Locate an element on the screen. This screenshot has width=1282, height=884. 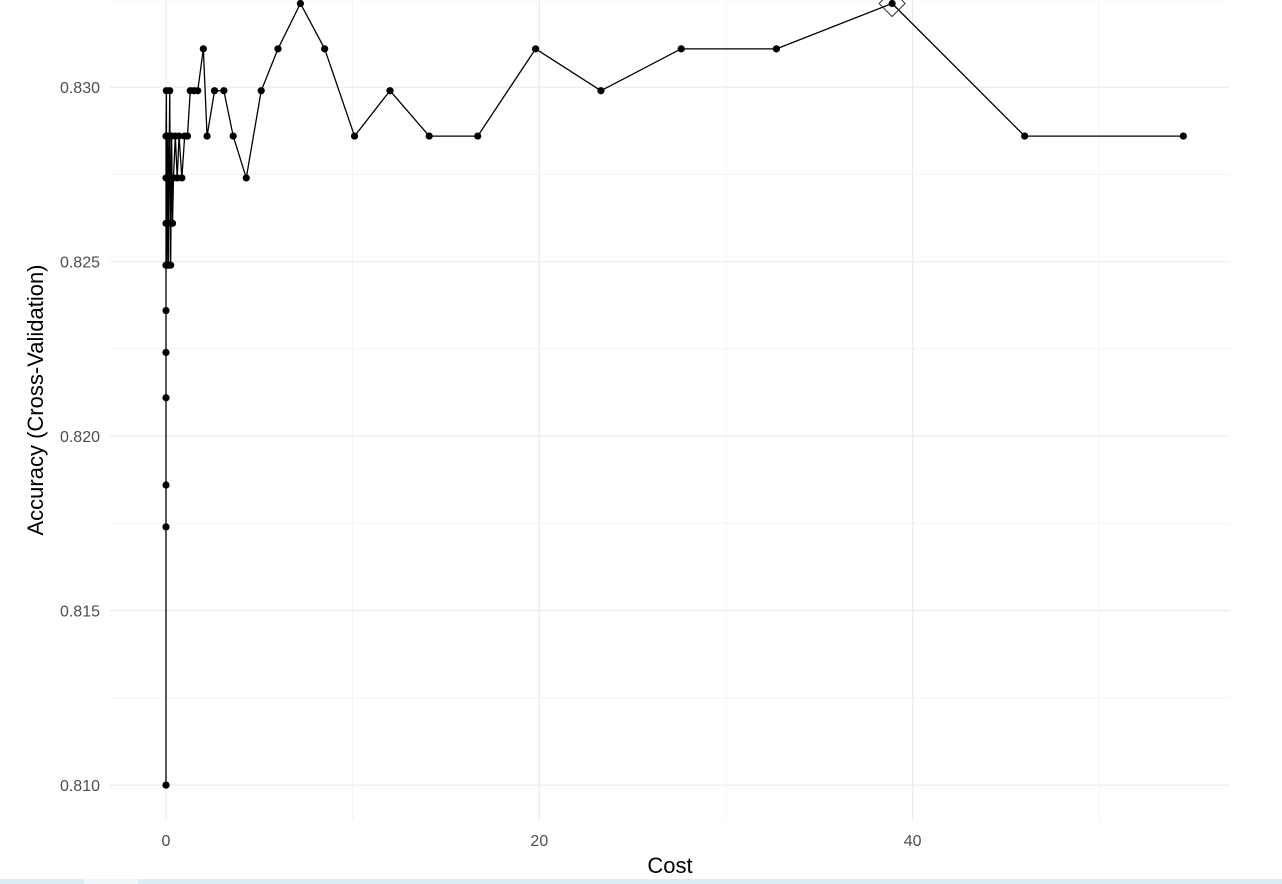
best-point-highlight-group is located at coordinates (892, 9).